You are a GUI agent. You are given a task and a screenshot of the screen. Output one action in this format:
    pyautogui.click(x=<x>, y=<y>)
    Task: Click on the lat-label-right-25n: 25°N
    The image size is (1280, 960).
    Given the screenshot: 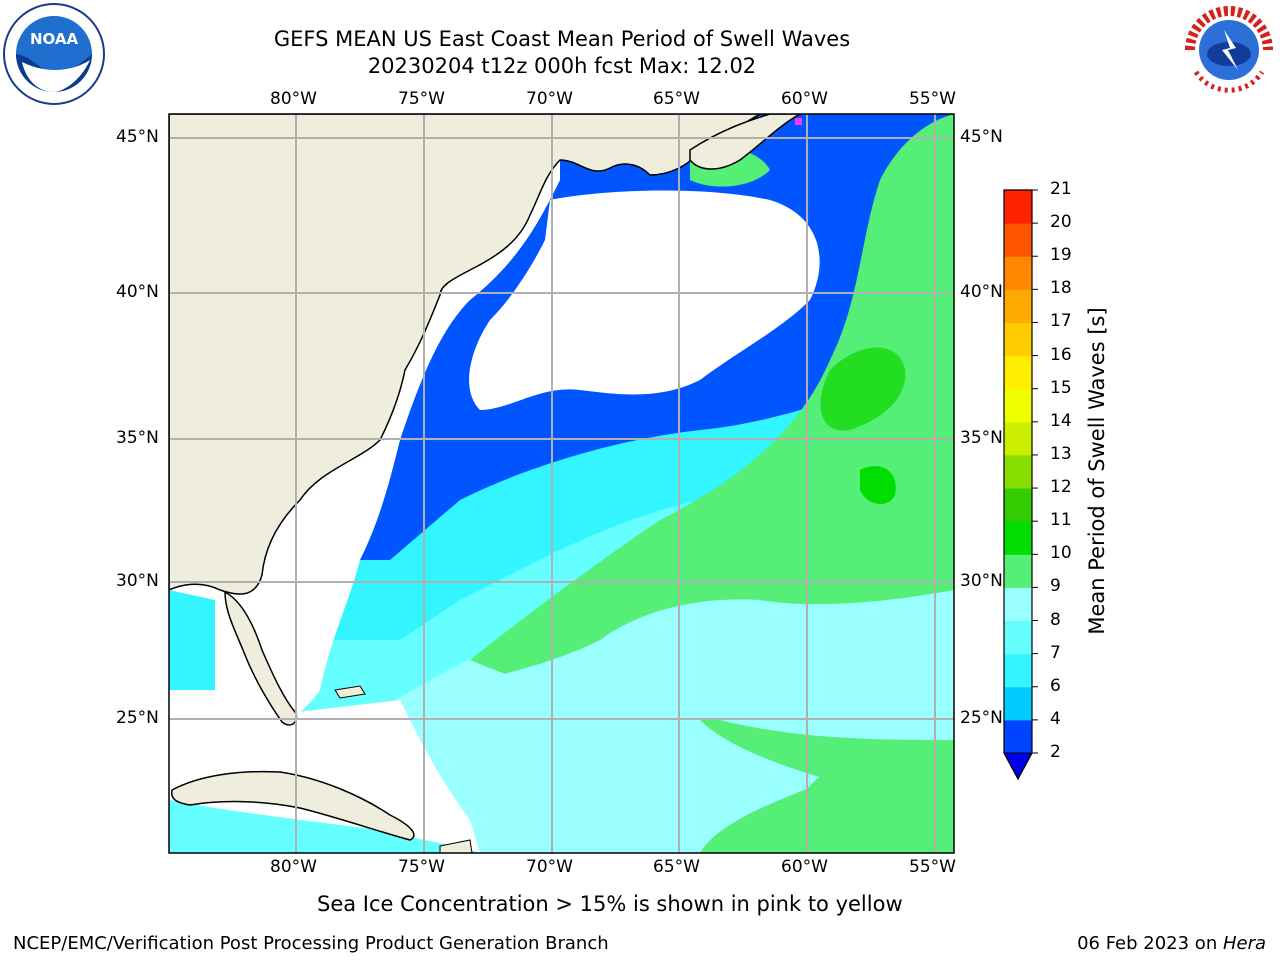 What is the action you would take?
    pyautogui.click(x=981, y=718)
    